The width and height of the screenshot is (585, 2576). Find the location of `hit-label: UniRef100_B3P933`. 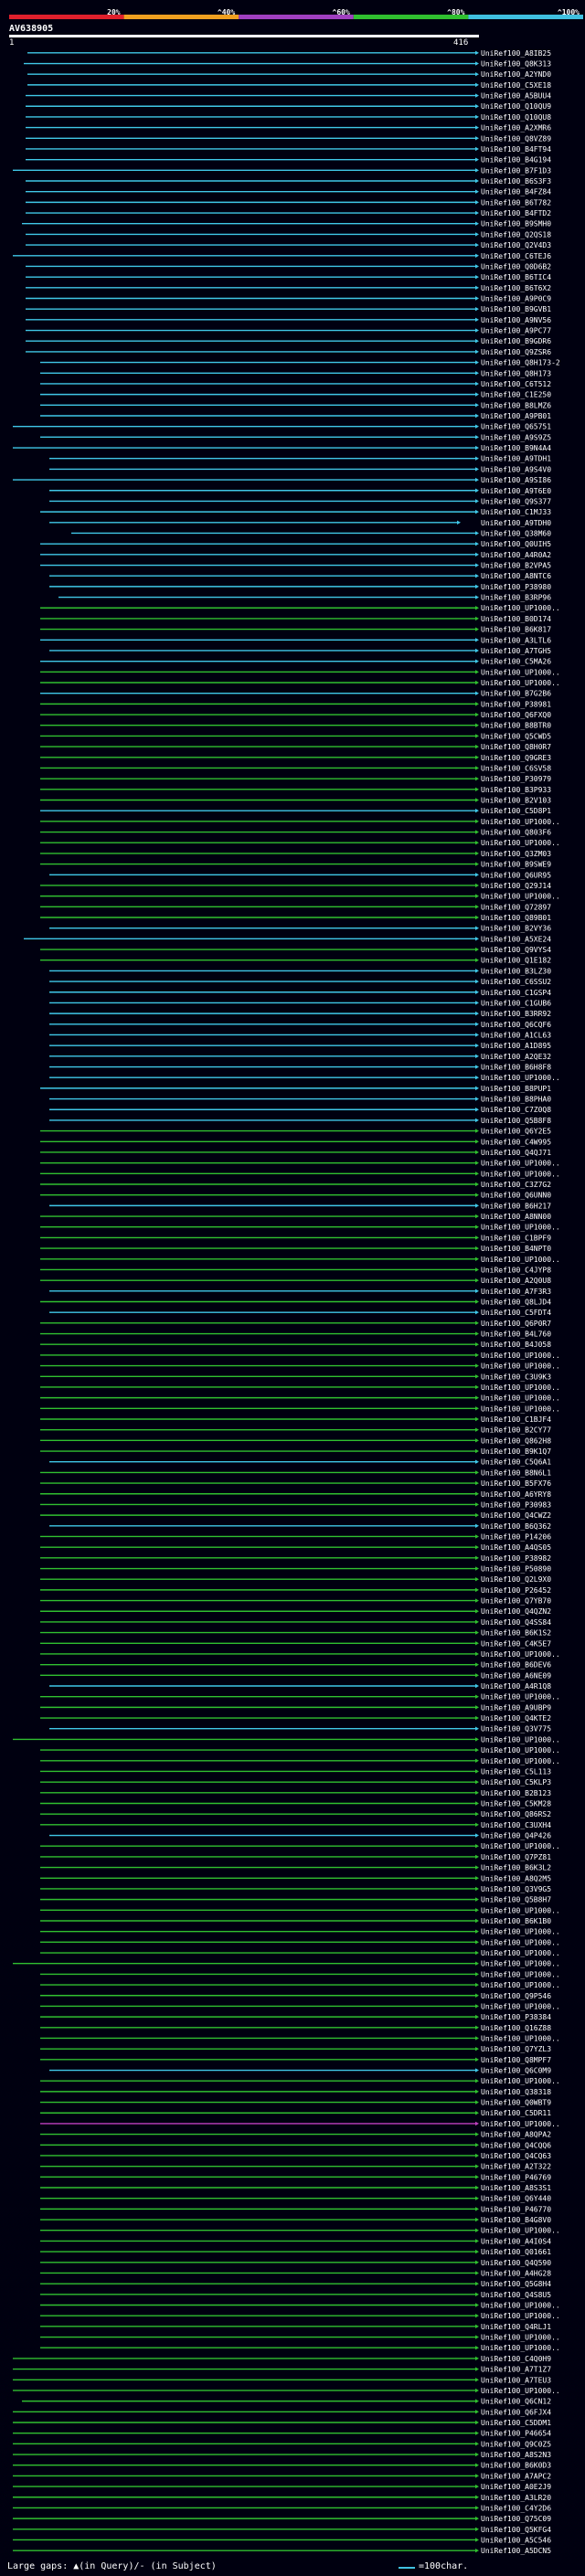

hit-label: UniRef100_B3P933 is located at coordinates (516, 790).